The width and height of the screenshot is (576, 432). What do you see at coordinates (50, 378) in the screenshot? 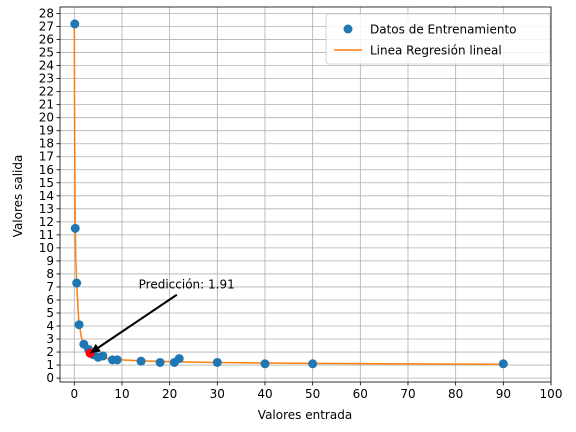
I see `y-tick-label: 0` at bounding box center [50, 378].